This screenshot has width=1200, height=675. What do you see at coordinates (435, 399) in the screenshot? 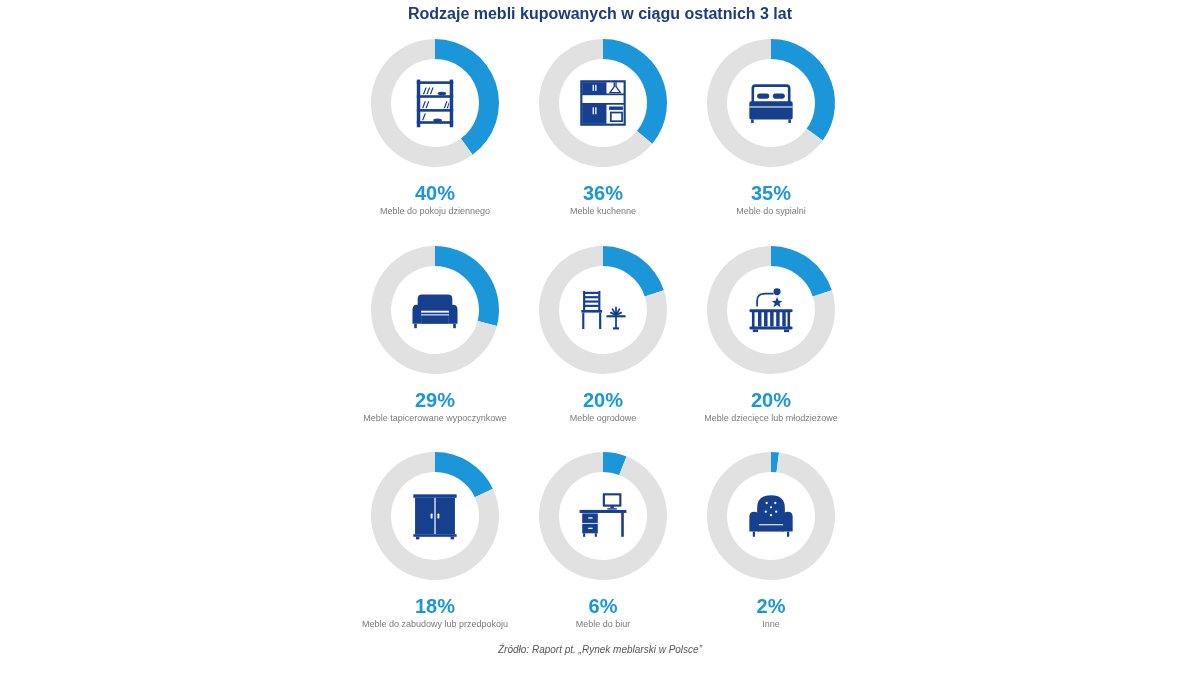
I see `text: 29%` at bounding box center [435, 399].